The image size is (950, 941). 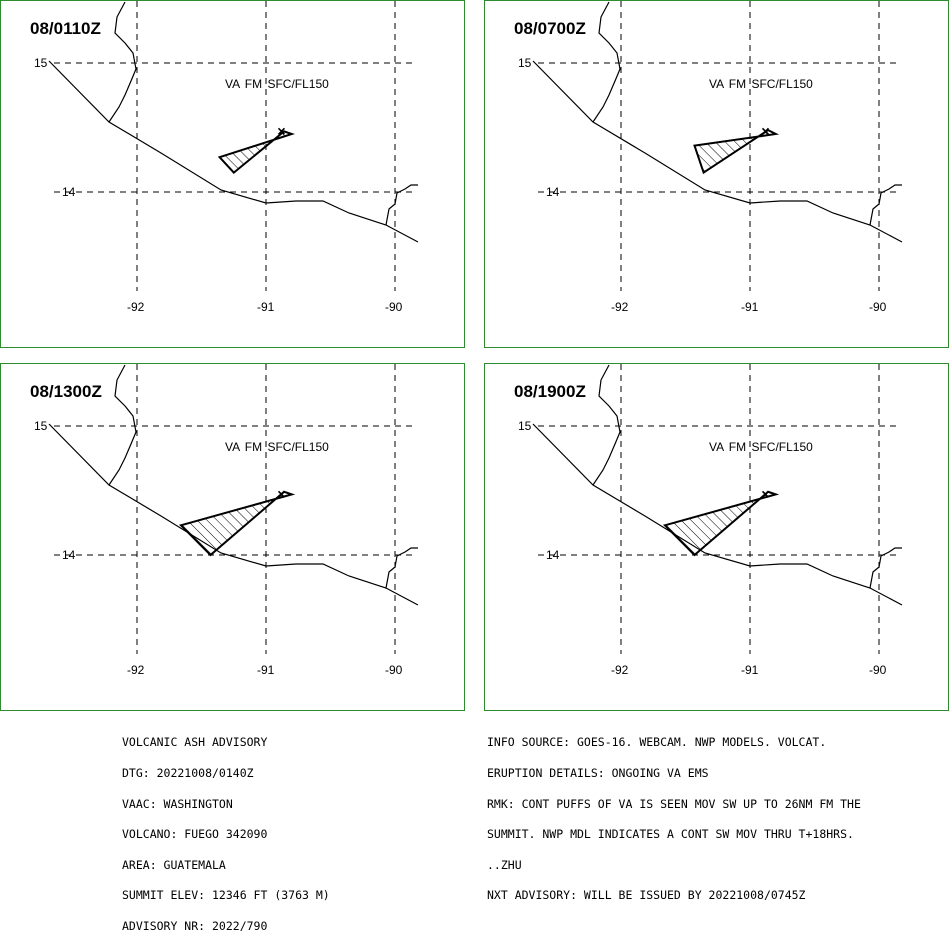 I want to click on advisory-line: DTG: 20221008/0140Z, so click(x=188, y=773).